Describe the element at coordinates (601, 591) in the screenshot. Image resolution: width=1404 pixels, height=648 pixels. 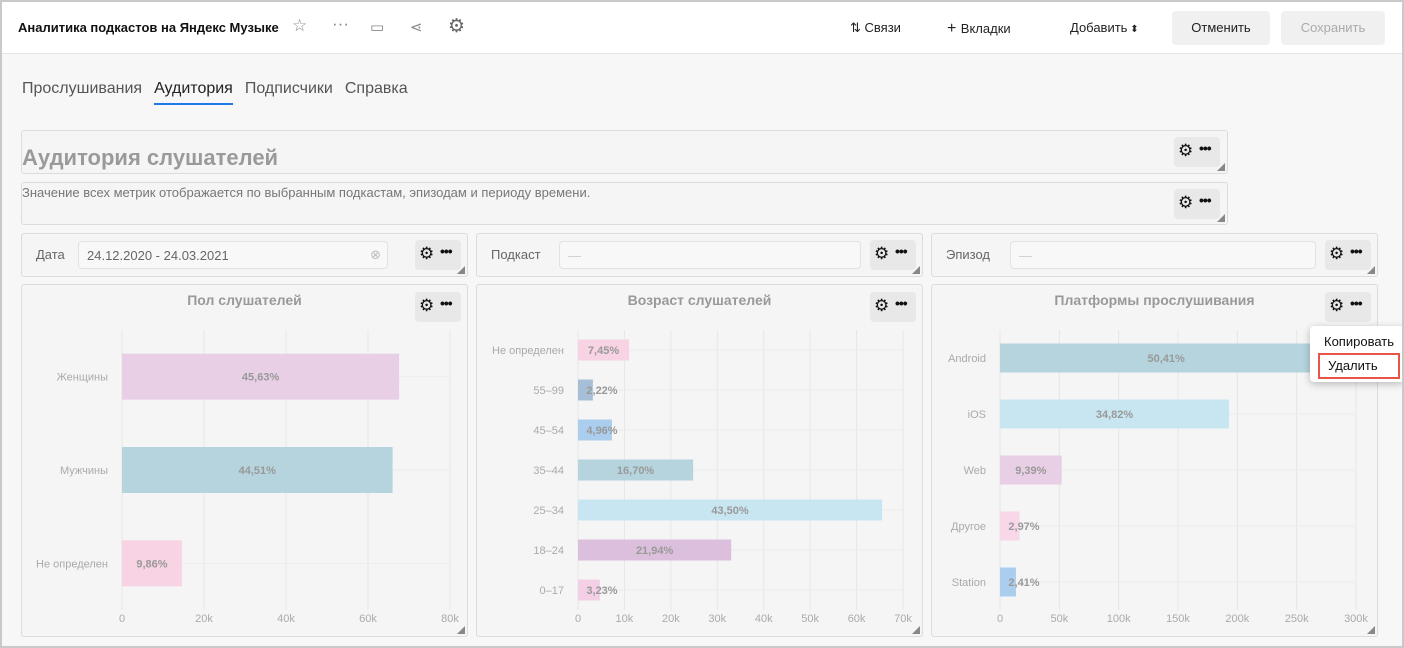
I see `data-label: 3,23%` at that location.